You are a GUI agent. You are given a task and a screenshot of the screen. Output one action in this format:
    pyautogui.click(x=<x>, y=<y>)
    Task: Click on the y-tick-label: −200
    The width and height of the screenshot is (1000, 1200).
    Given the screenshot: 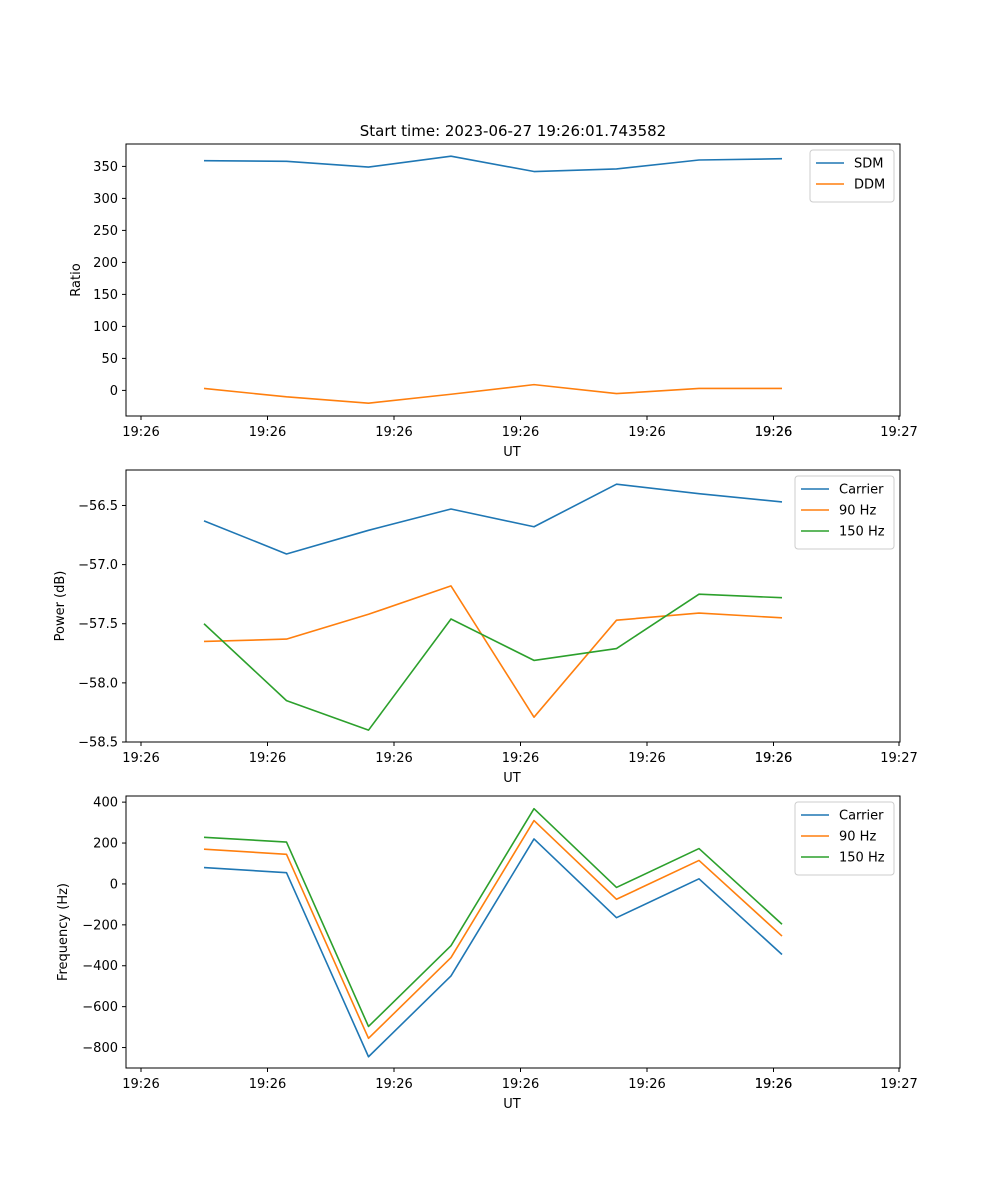 What is the action you would take?
    pyautogui.click(x=100, y=925)
    